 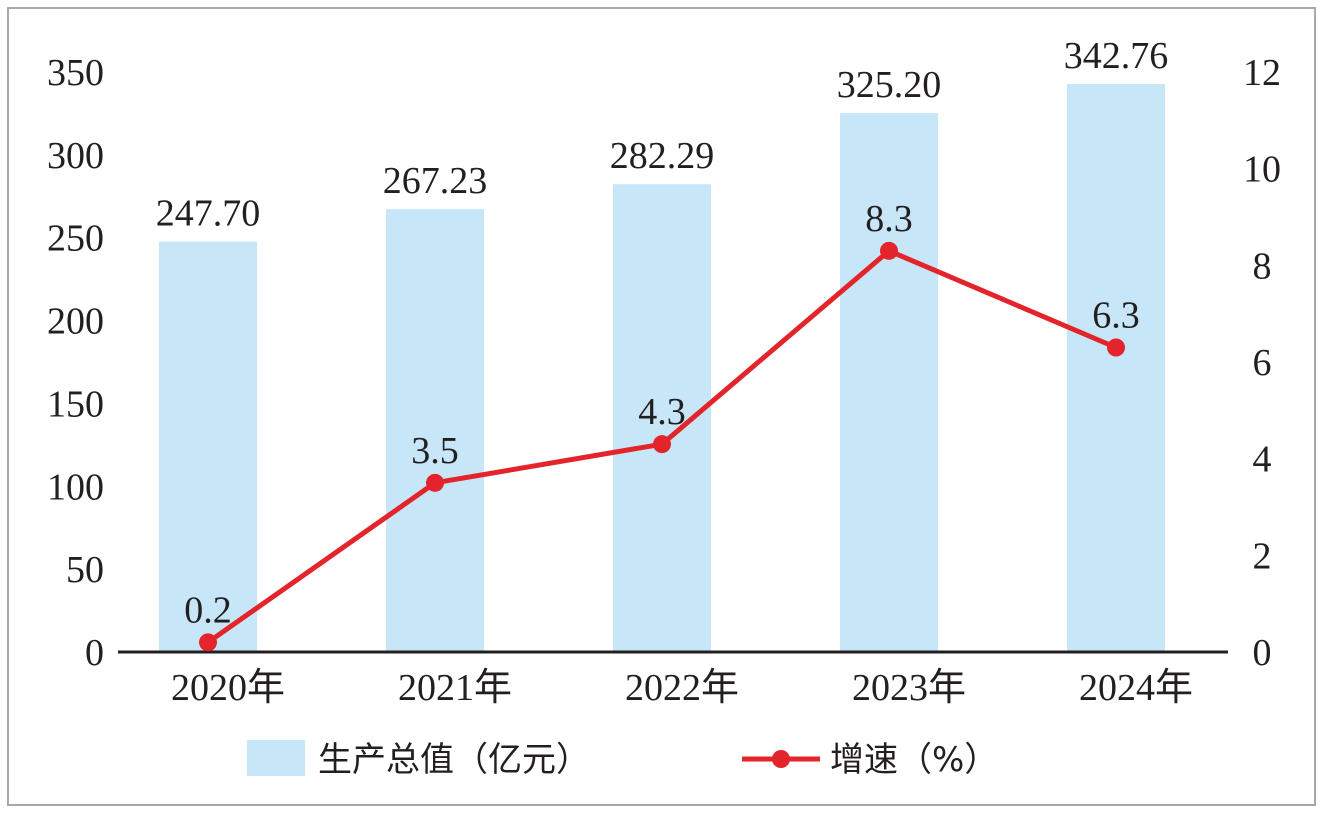 I want to click on x-tick-label: 2021年, so click(x=455, y=688).